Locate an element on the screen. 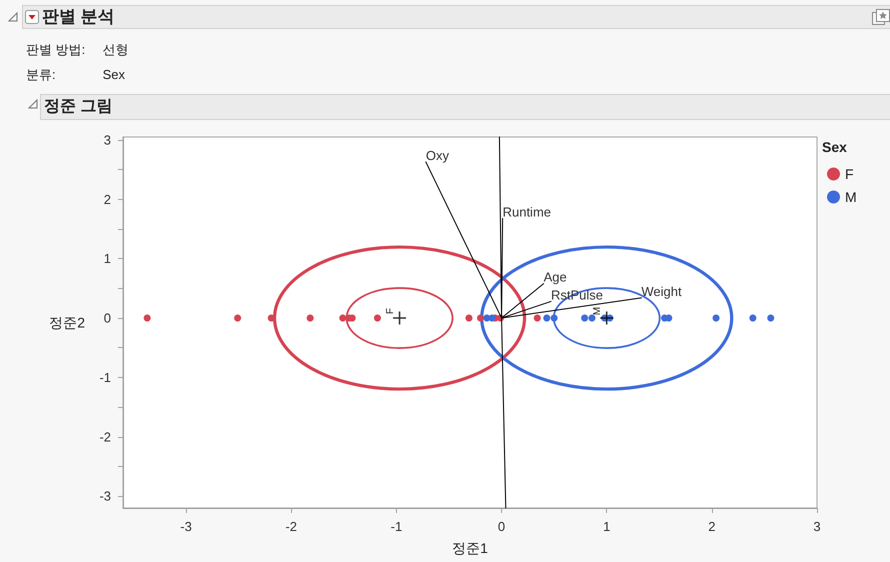 The height and width of the screenshot is (562, 890). x-tick-label: -1 is located at coordinates (396, 526).